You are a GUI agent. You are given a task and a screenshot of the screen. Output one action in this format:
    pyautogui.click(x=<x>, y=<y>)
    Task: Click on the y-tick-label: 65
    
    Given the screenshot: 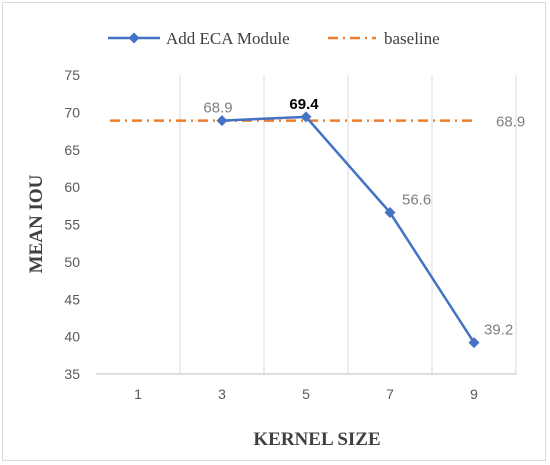 What is the action you would take?
    pyautogui.click(x=72, y=150)
    